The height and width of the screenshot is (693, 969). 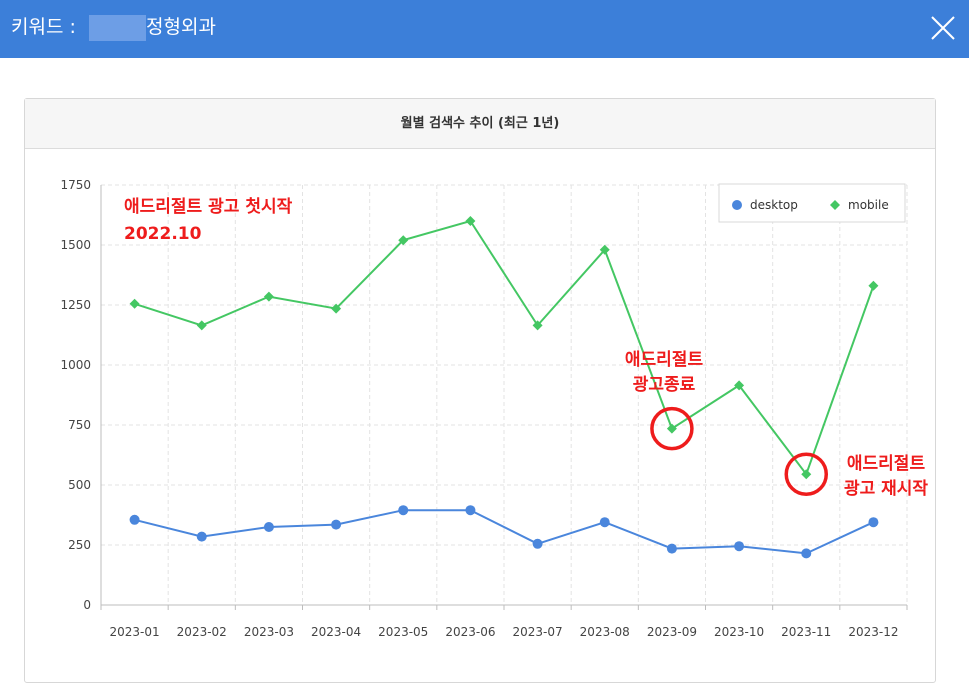 What do you see at coordinates (43, 27) in the screenshot?
I see `keyword-label: 키워드 :` at bounding box center [43, 27].